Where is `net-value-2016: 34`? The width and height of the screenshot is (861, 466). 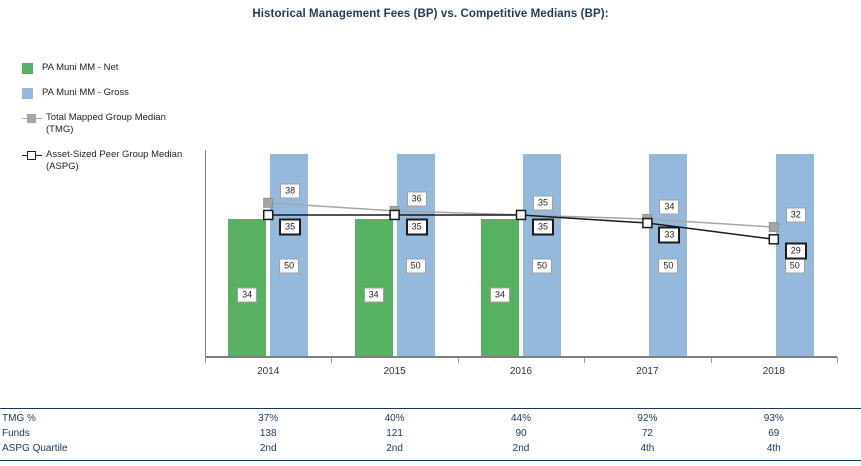
net-value-2016: 34 is located at coordinates (500, 295).